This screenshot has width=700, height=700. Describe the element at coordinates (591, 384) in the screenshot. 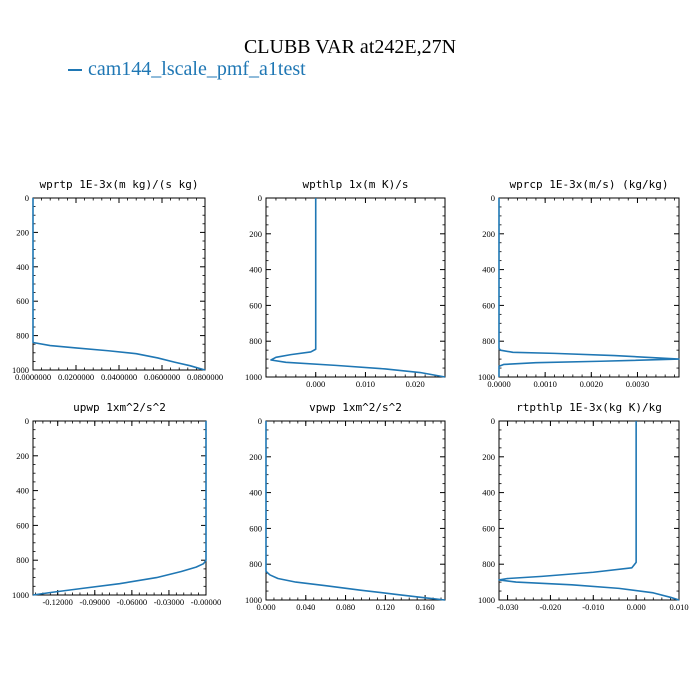

I see `x-tick-label: 0.0020` at that location.